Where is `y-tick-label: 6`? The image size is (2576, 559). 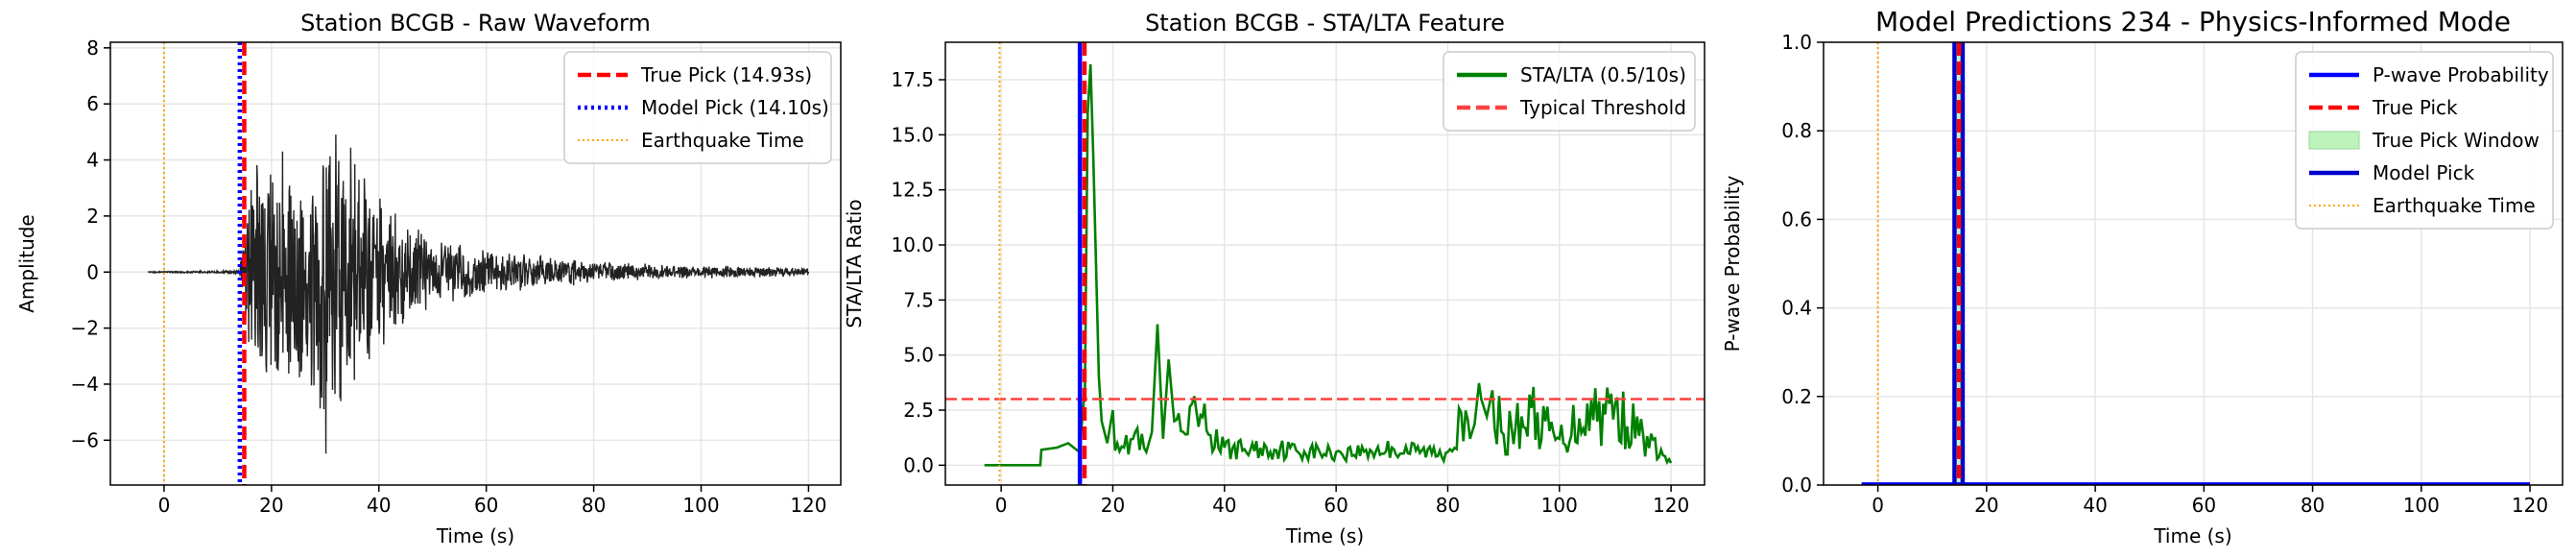
y-tick-label: 6 is located at coordinates (92, 103).